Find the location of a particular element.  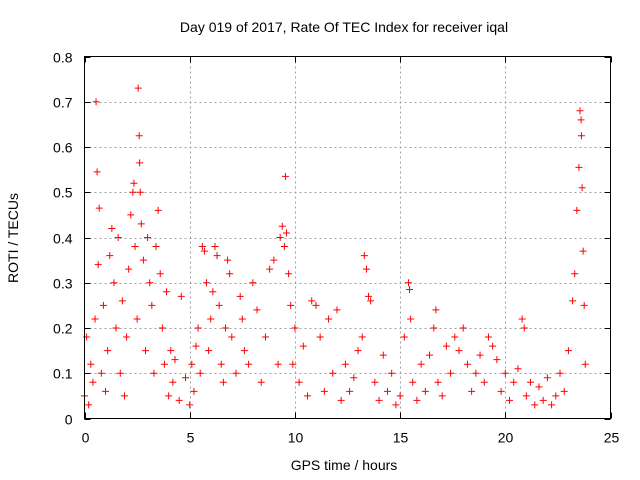

y-tick-label: 0.1 is located at coordinates (63, 374).